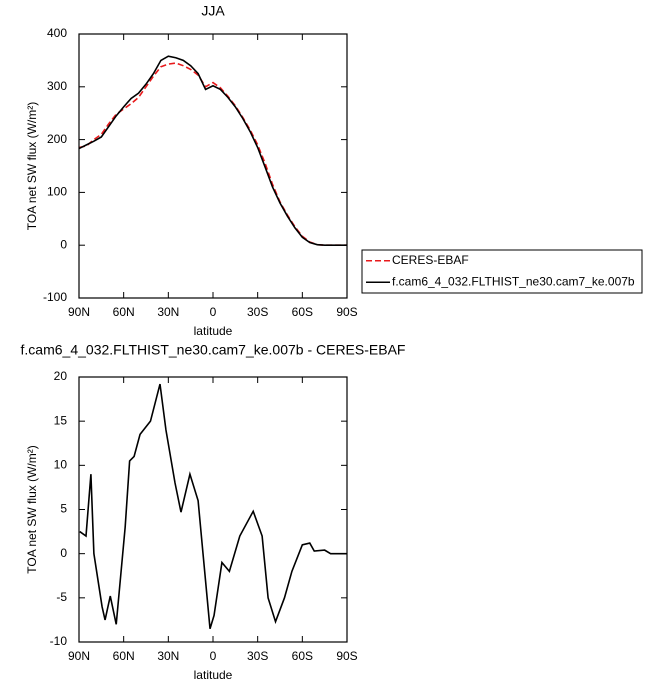  I want to click on y-tick-label: -10, so click(59, 641).